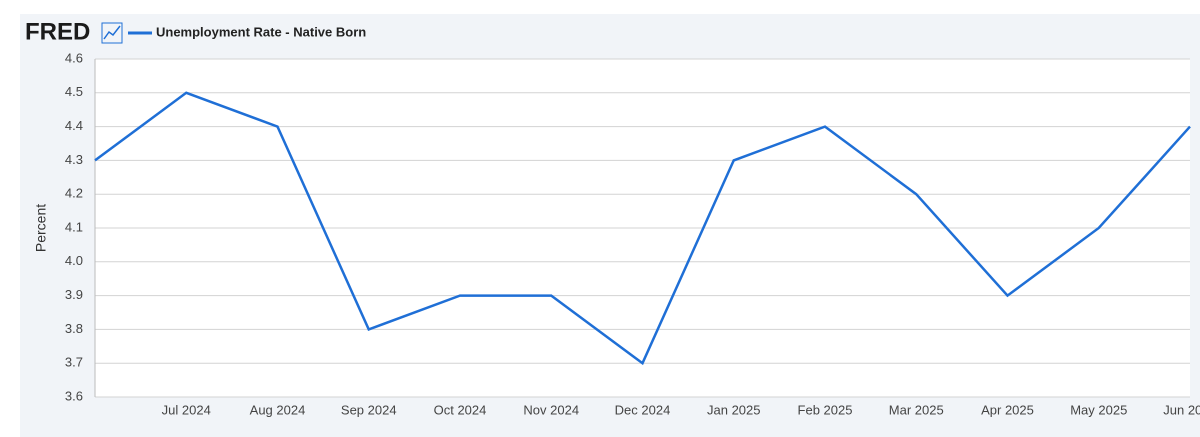 Image resolution: width=1200 pixels, height=437 pixels. I want to click on y-tick-label: 3.7, so click(74, 362).